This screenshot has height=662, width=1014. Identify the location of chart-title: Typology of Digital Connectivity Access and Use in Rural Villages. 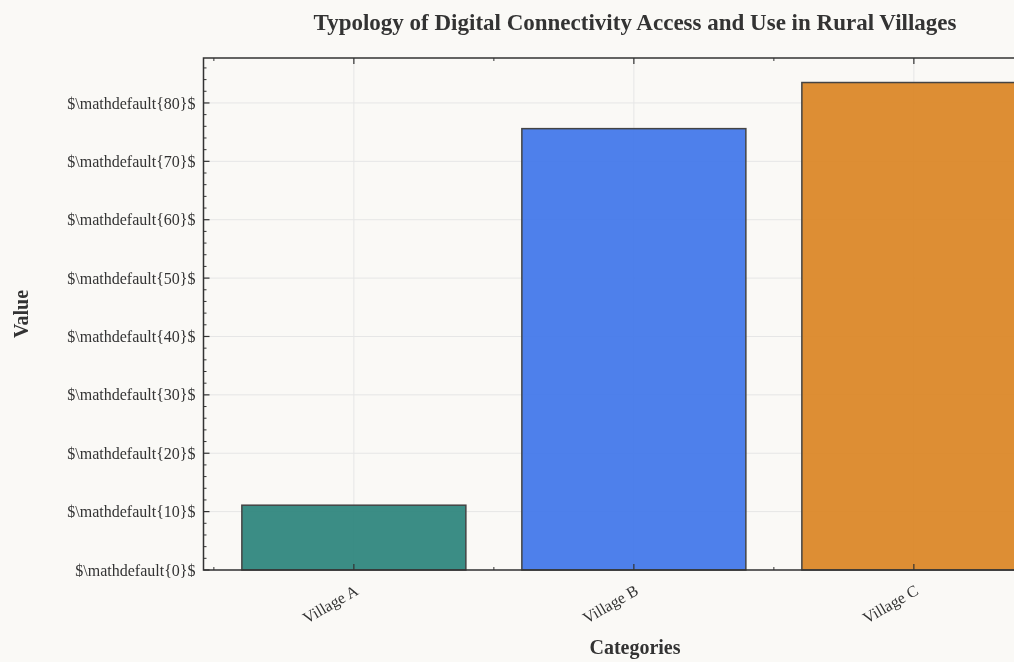
(635, 22).